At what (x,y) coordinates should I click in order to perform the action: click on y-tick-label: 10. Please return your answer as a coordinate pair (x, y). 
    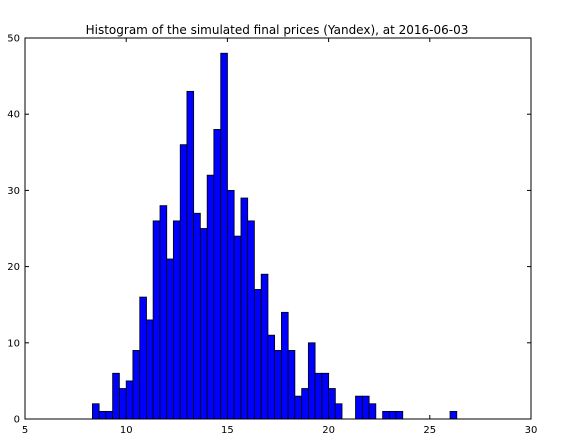
    Looking at the image, I should click on (13, 343).